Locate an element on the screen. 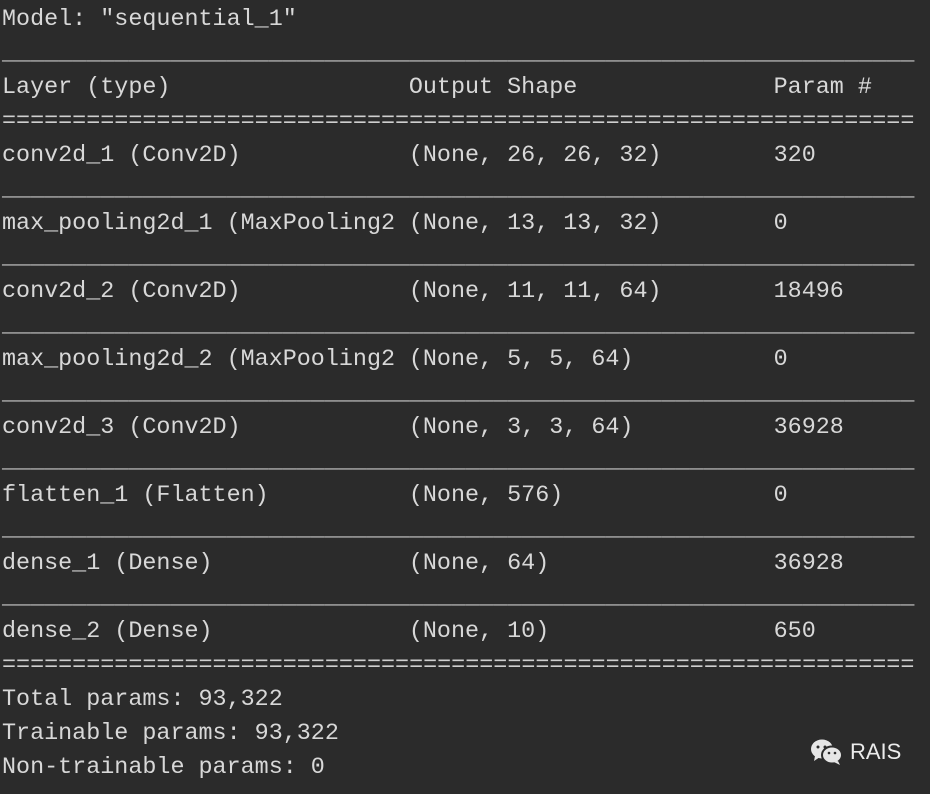 The image size is (930, 794). output-shape: (None, 3, 3, 64) is located at coordinates (521, 428).